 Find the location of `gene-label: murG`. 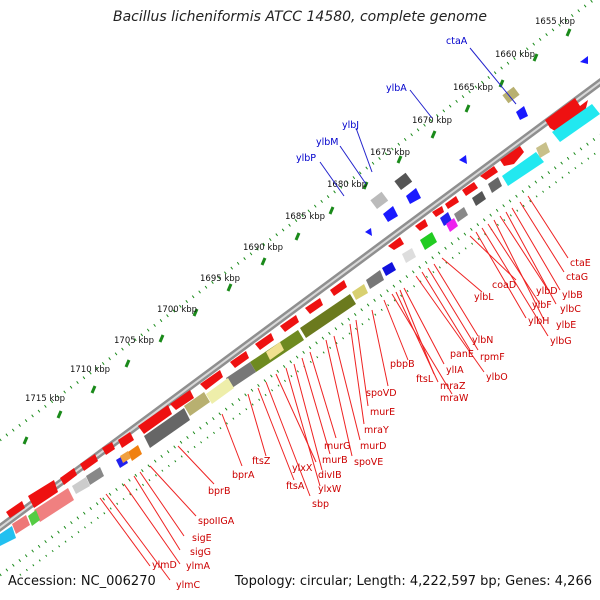

gene-label: murG is located at coordinates (337, 446).